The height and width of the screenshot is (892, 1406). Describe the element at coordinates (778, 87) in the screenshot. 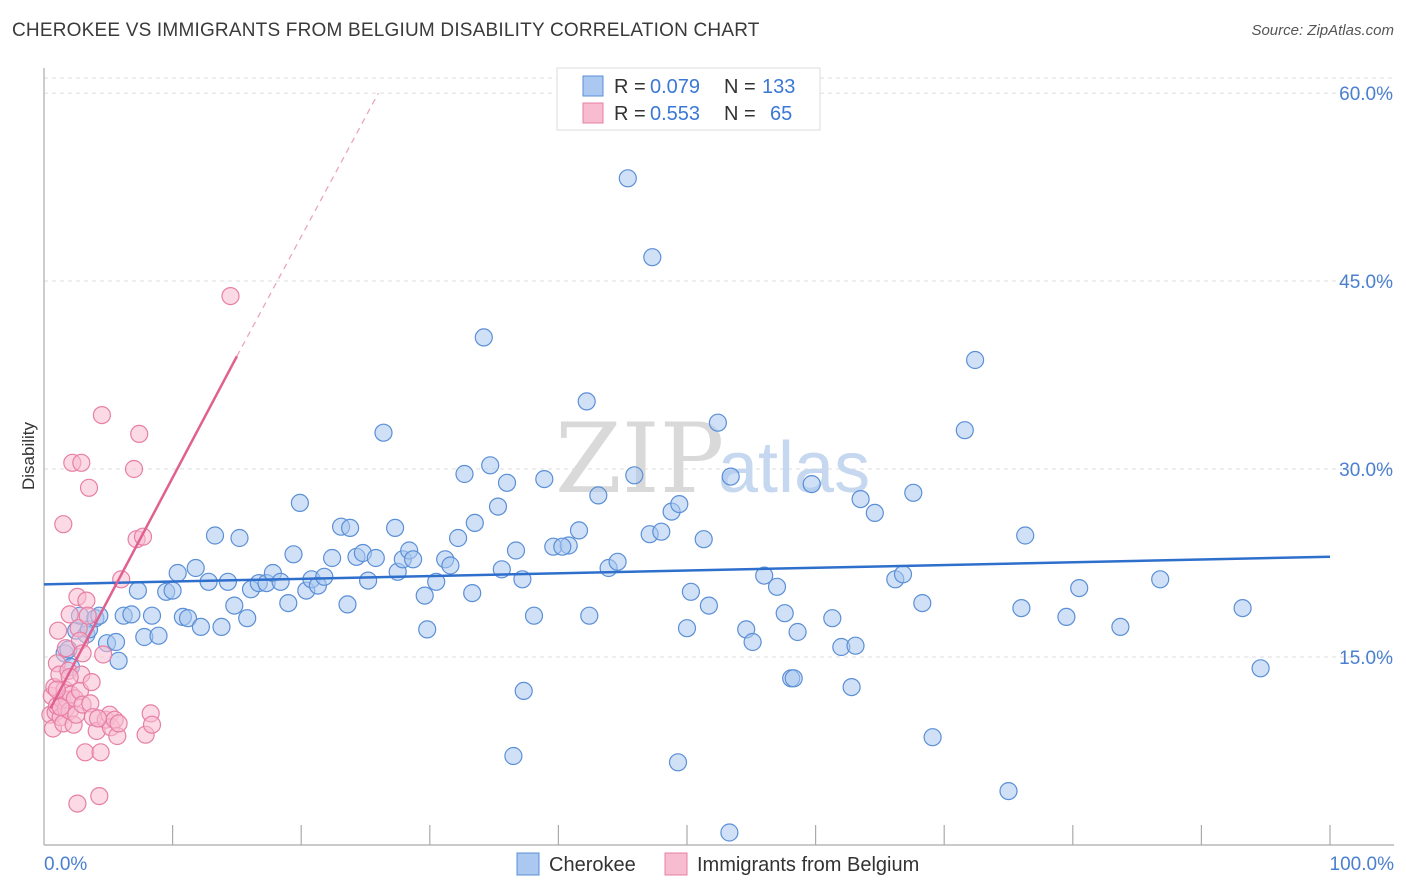

I see `stats-n-value-cherokee: 133` at that location.